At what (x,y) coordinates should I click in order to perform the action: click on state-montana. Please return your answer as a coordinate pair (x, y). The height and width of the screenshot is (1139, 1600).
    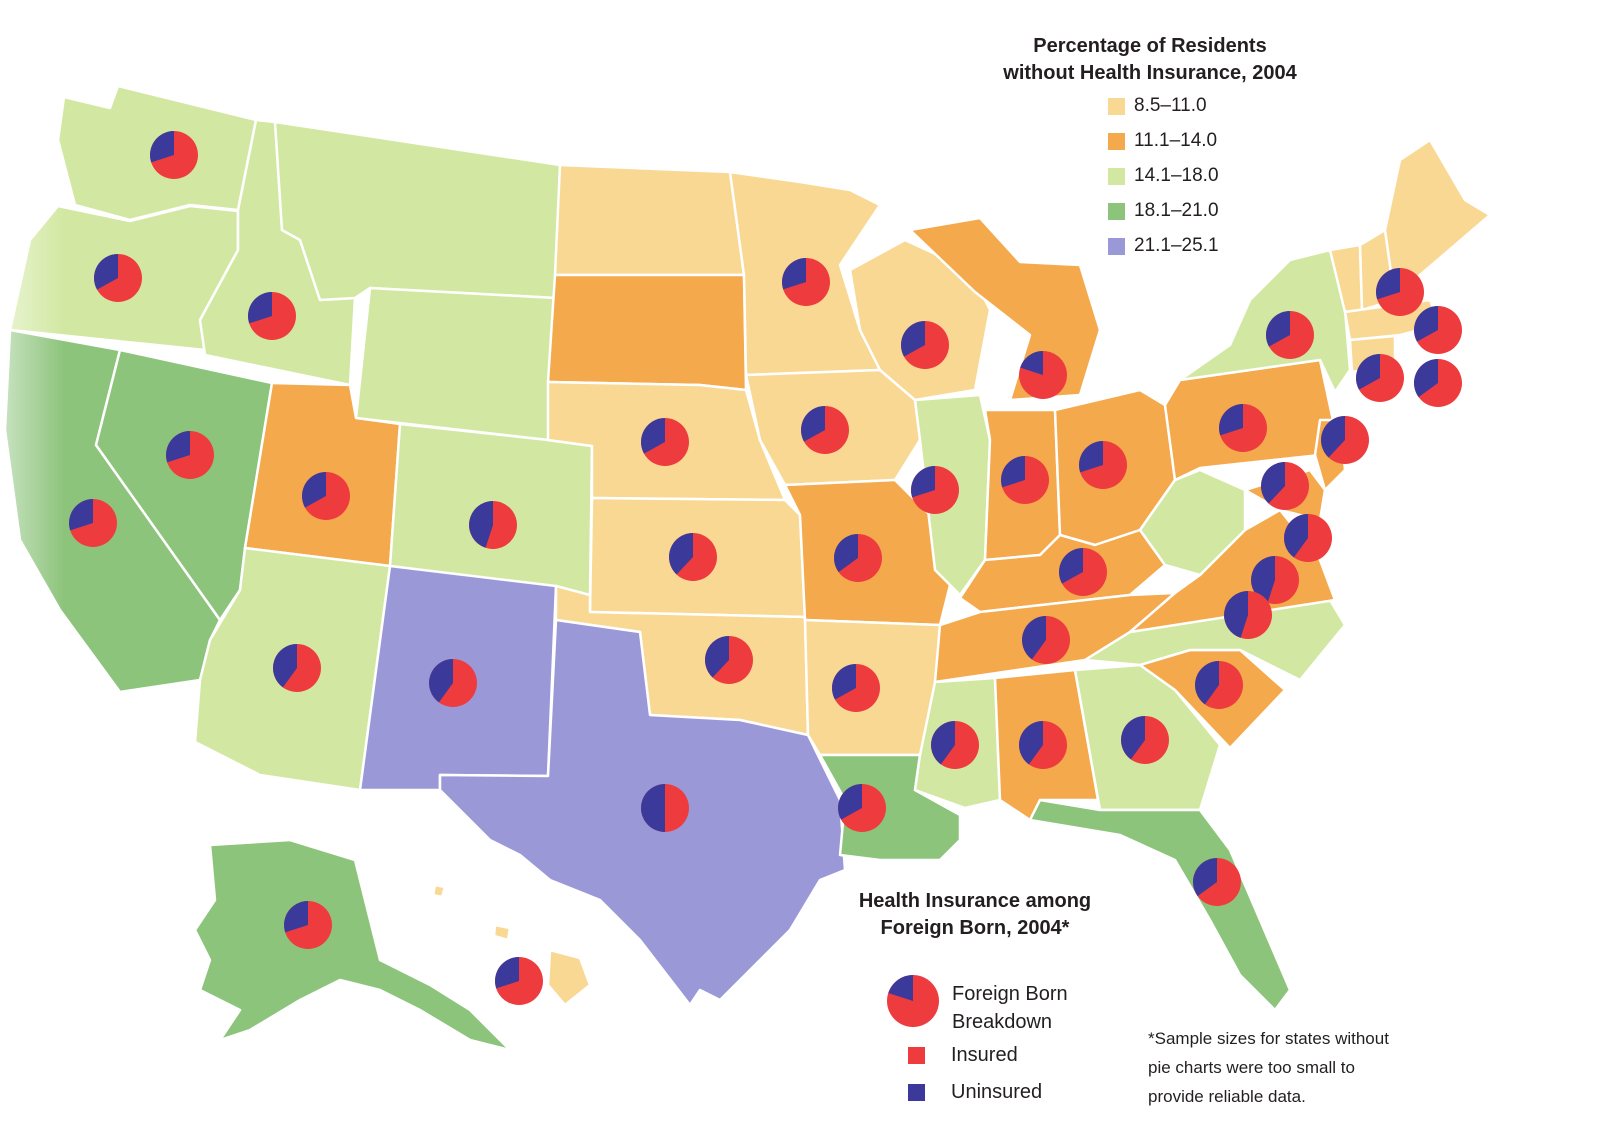
    Looking at the image, I should click on (417, 211).